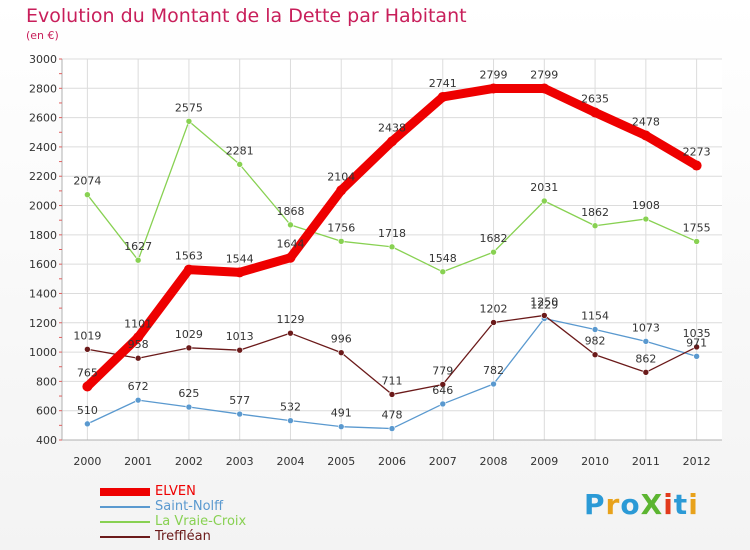  What do you see at coordinates (43, 293) in the screenshot?
I see `y-tick-label: 1400` at bounding box center [43, 293].